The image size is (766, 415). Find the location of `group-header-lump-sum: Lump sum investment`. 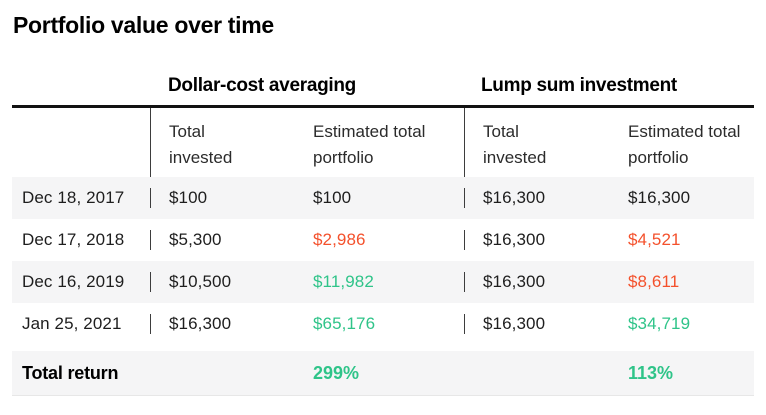

group-header-lump-sum: Lump sum investment is located at coordinates (579, 85).